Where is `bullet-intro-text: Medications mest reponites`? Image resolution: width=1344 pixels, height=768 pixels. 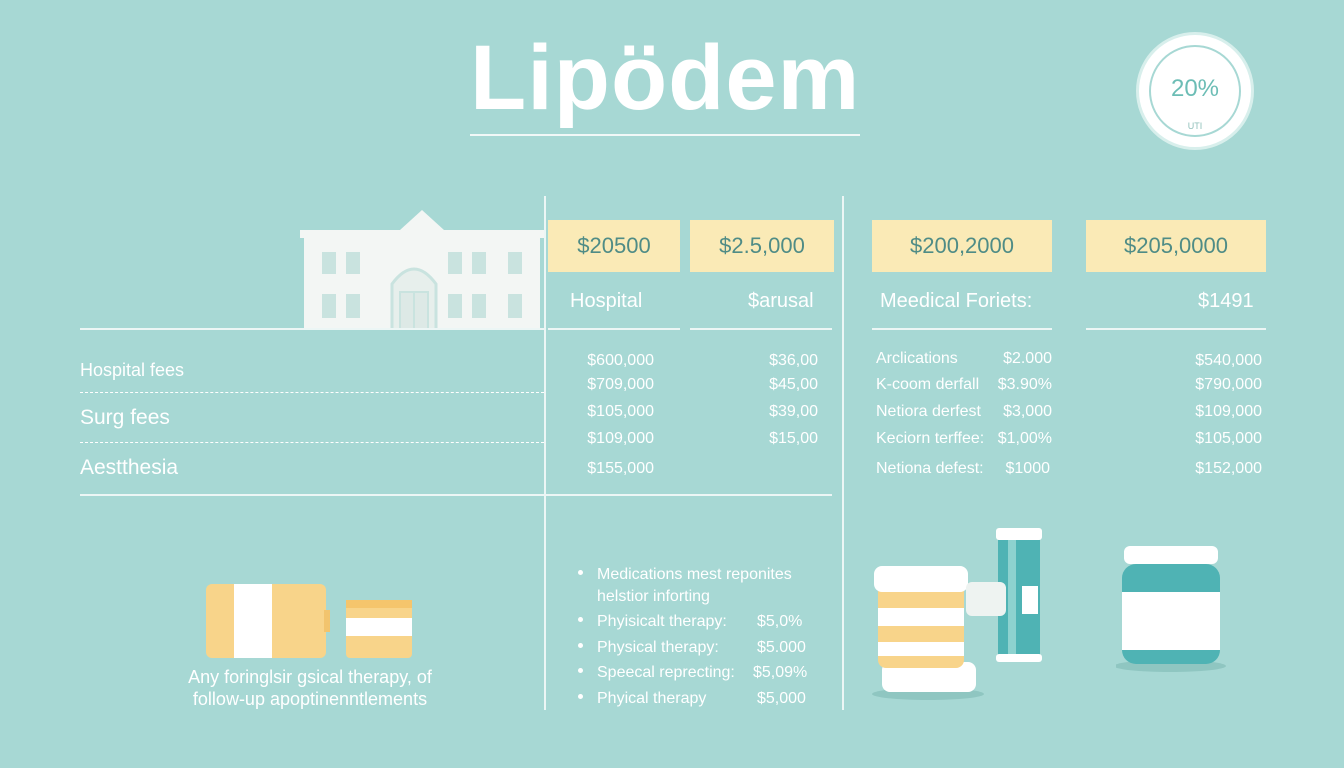
bullet-intro-text: Medications mest reponites is located at coordinates (694, 574).